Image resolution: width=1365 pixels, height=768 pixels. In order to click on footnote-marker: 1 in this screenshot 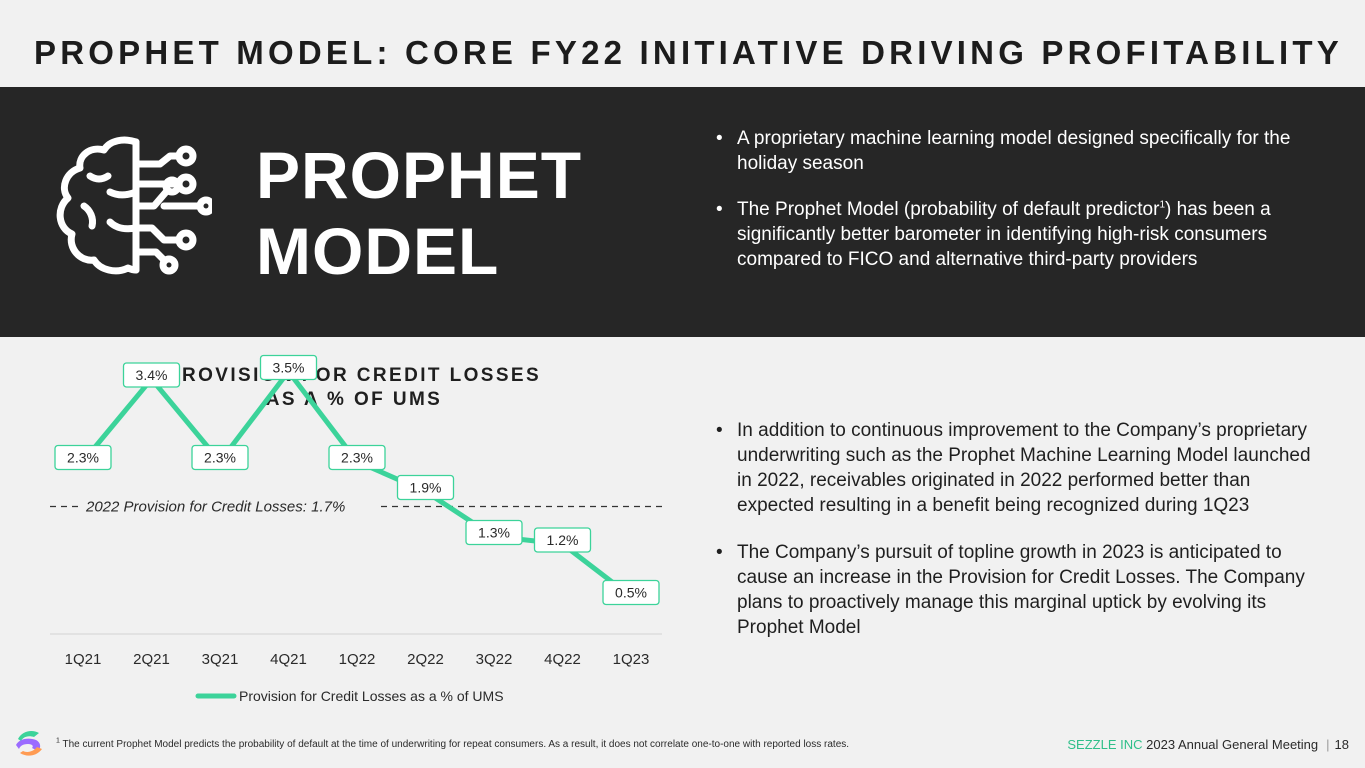, I will do `click(1162, 205)`.